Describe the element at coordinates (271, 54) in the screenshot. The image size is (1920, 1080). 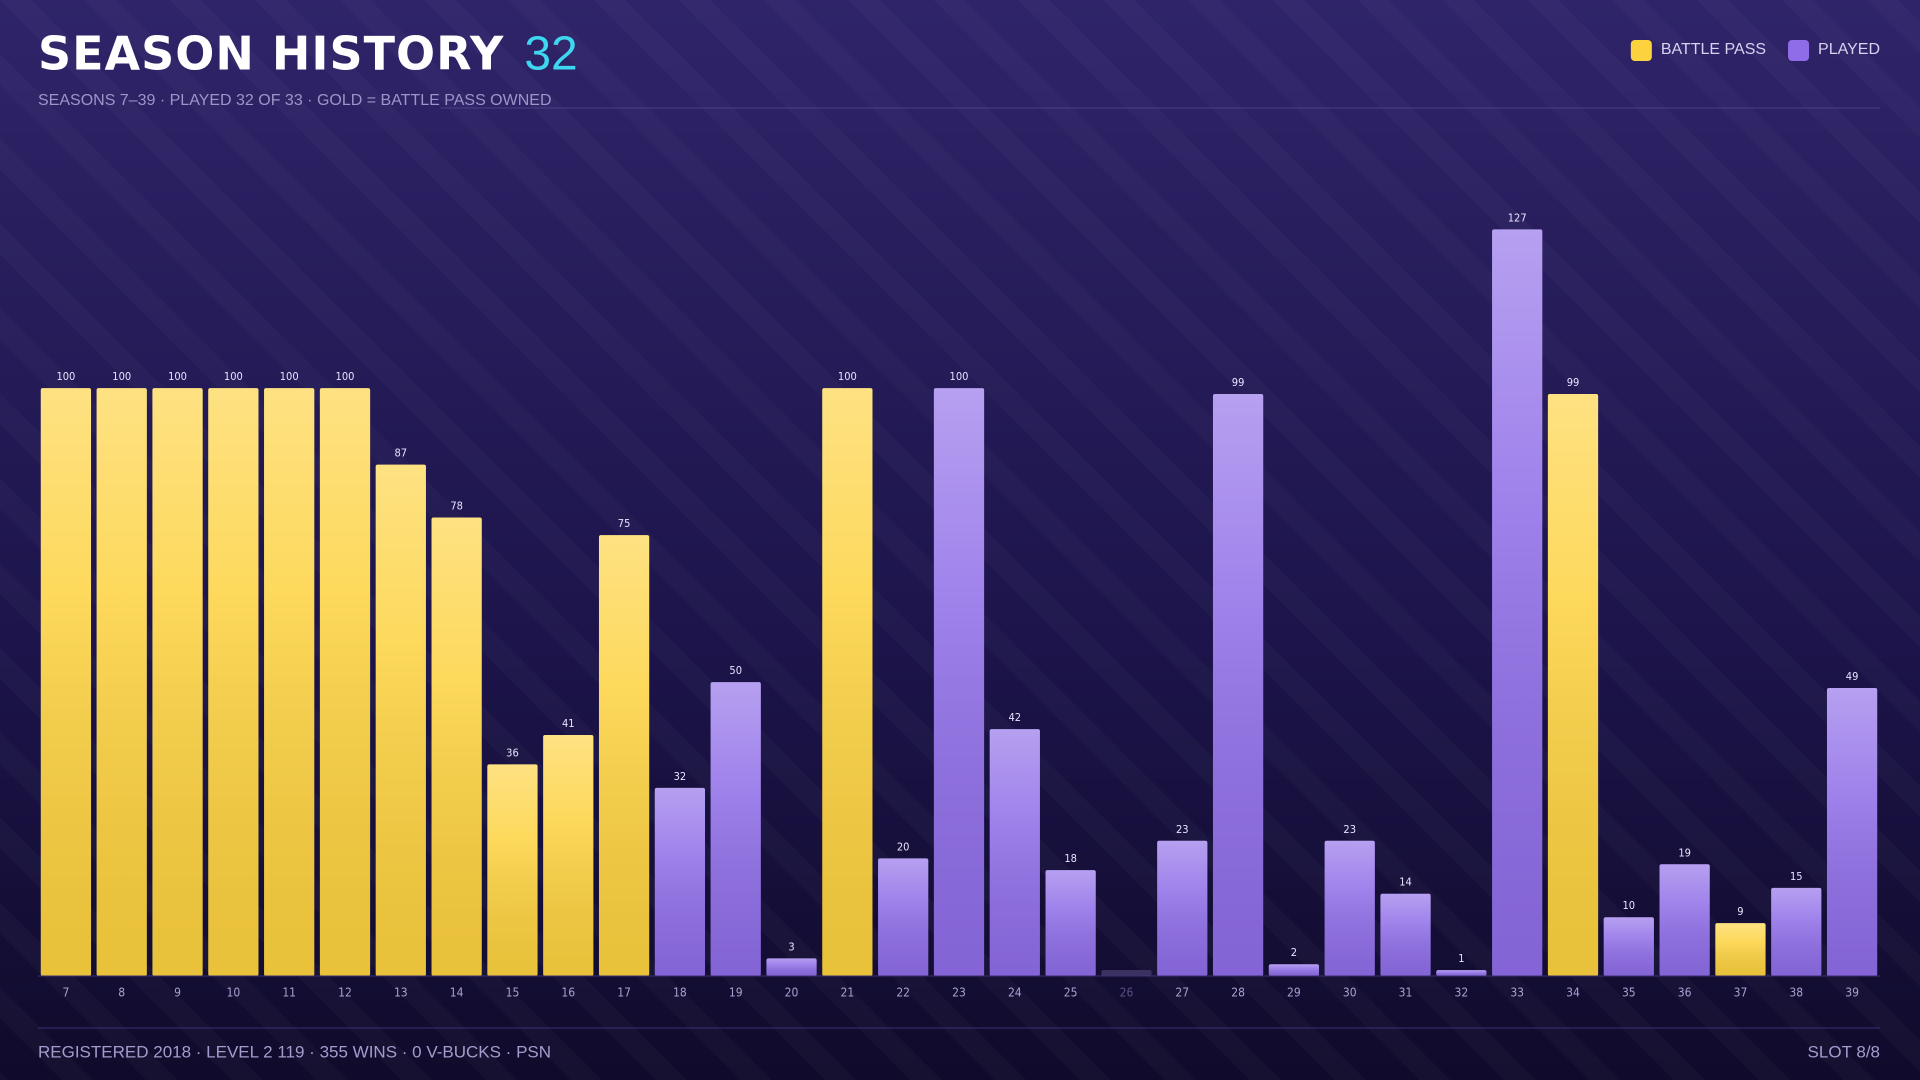
I see `title: SEASON HISTORY` at that location.